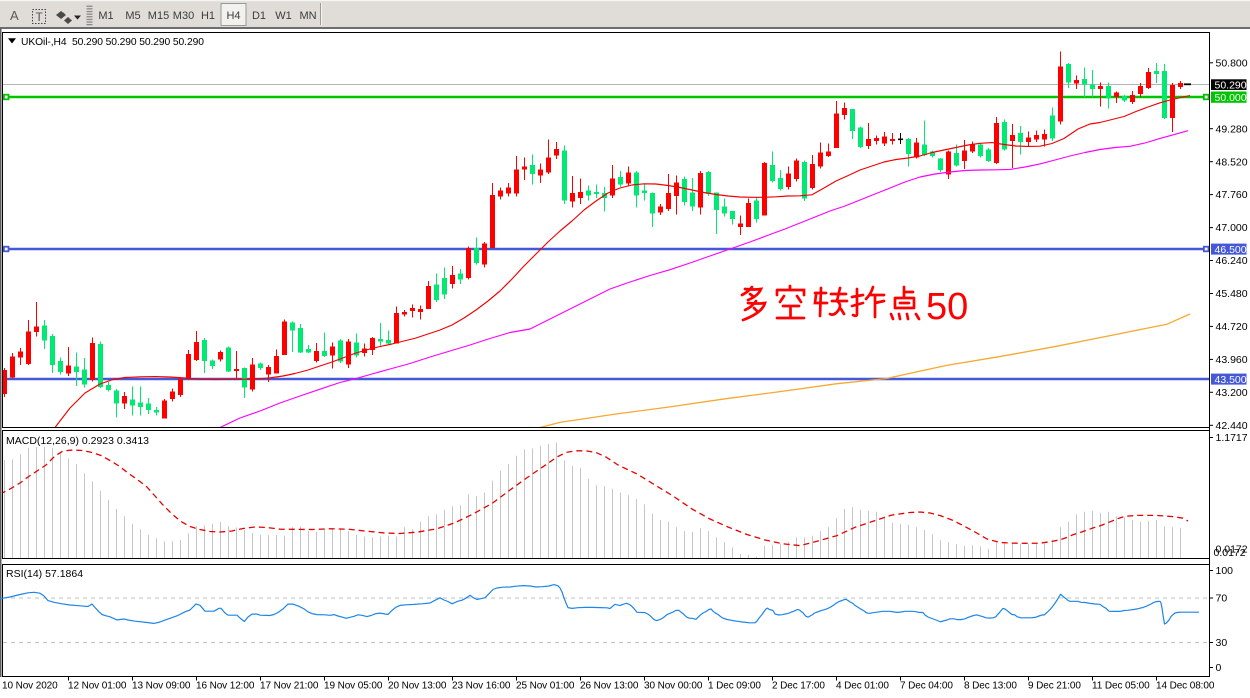  Describe the element at coordinates (947, 307) in the screenshot. I see `svg-text: 50` at that location.